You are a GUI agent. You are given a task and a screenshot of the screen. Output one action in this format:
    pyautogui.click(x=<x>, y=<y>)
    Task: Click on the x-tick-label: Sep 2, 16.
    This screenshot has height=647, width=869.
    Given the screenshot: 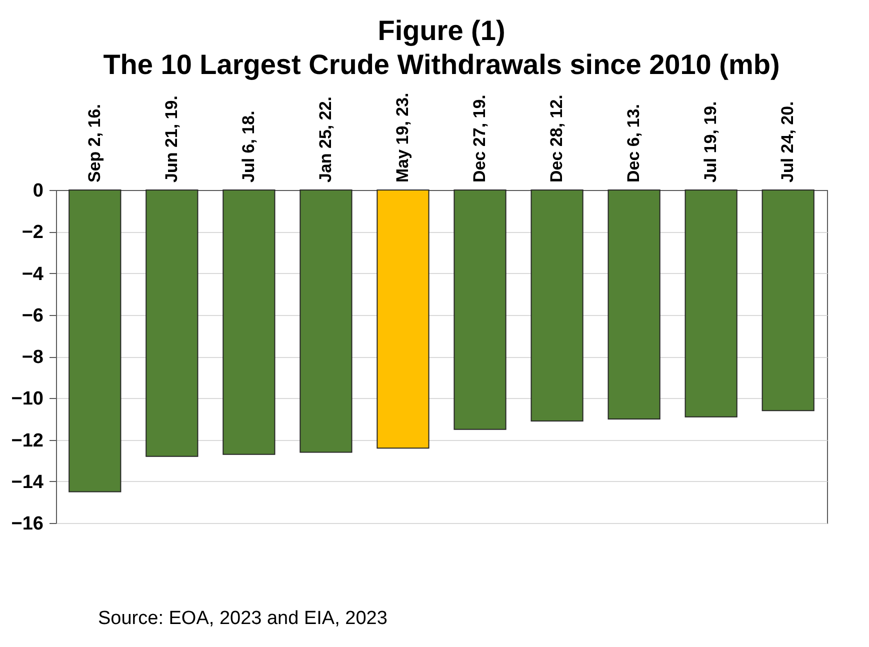 What is the action you would take?
    pyautogui.click(x=94, y=143)
    